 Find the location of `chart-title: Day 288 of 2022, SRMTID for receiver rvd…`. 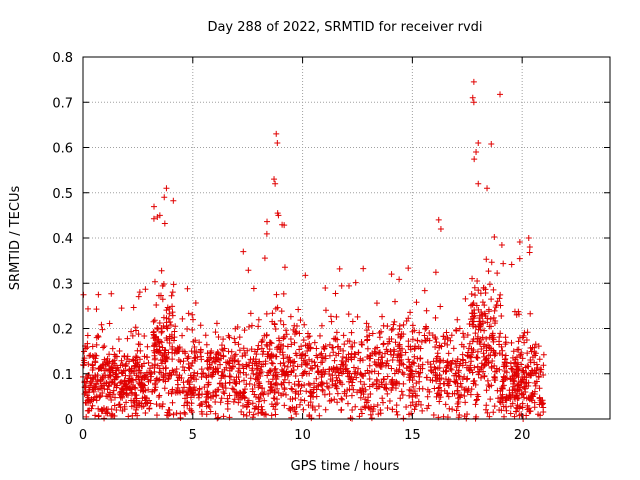

chart-title: Day 288 of 2022, SRMTID for receiver rvd… is located at coordinates (344, 27).